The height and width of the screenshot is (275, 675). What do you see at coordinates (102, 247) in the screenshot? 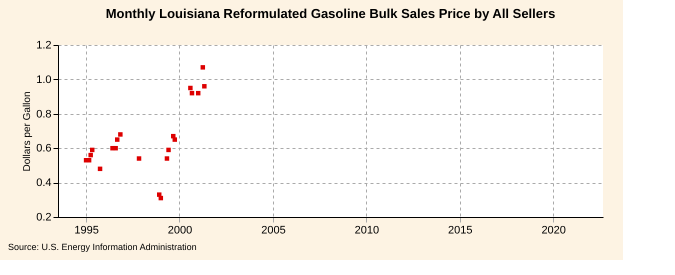
I see `source-note: Source: U.S. Energy Information Administration` at bounding box center [102, 247].